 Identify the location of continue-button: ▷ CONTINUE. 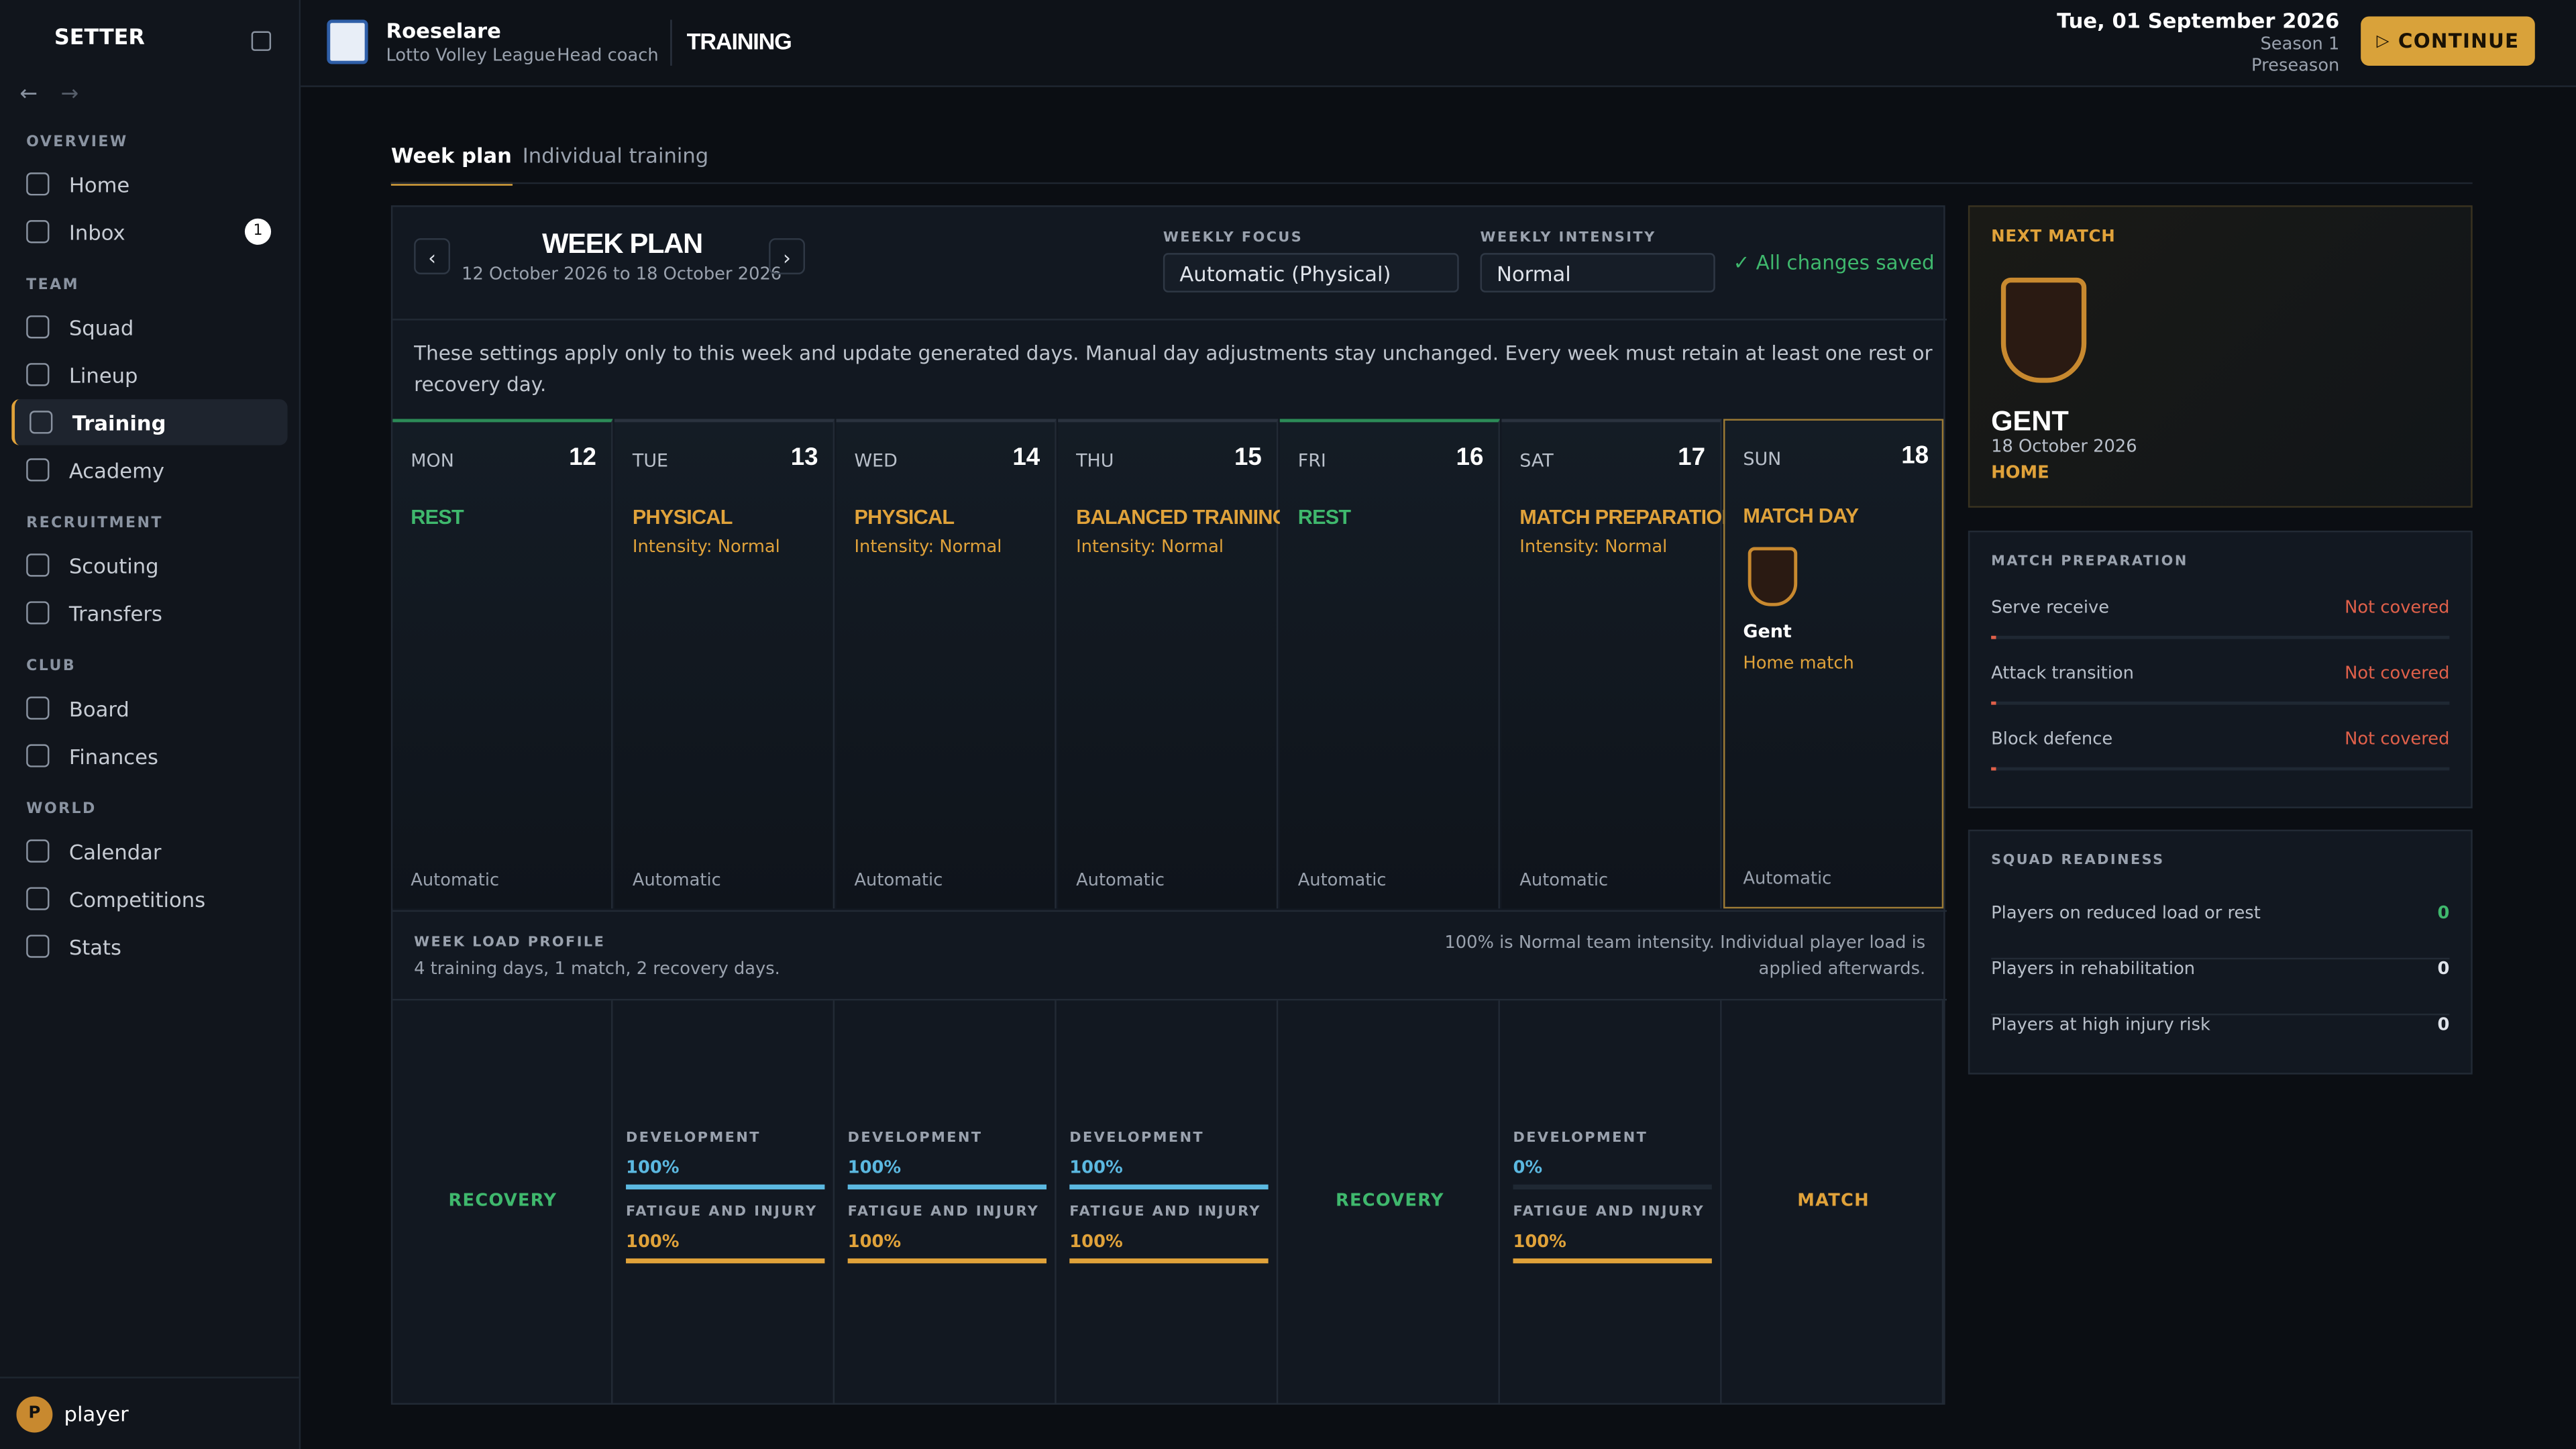
(2448, 41).